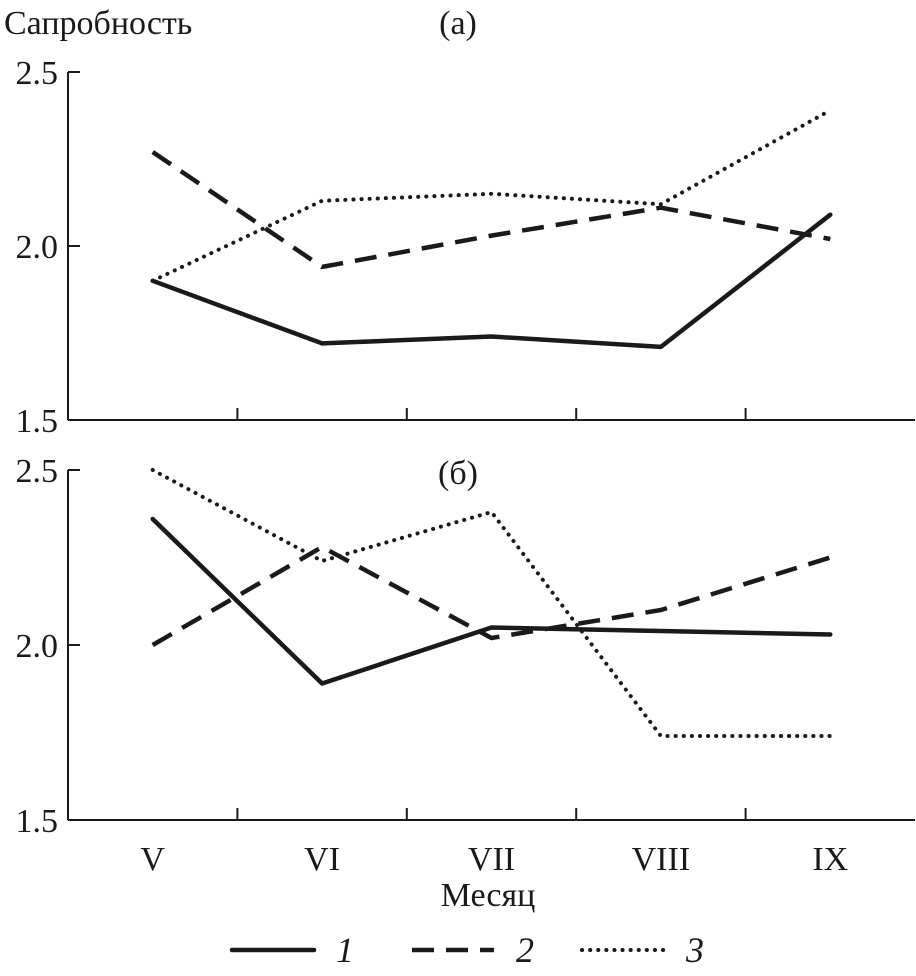 The image size is (916, 976). I want to click on legend-item-2: 2, so click(473, 950).